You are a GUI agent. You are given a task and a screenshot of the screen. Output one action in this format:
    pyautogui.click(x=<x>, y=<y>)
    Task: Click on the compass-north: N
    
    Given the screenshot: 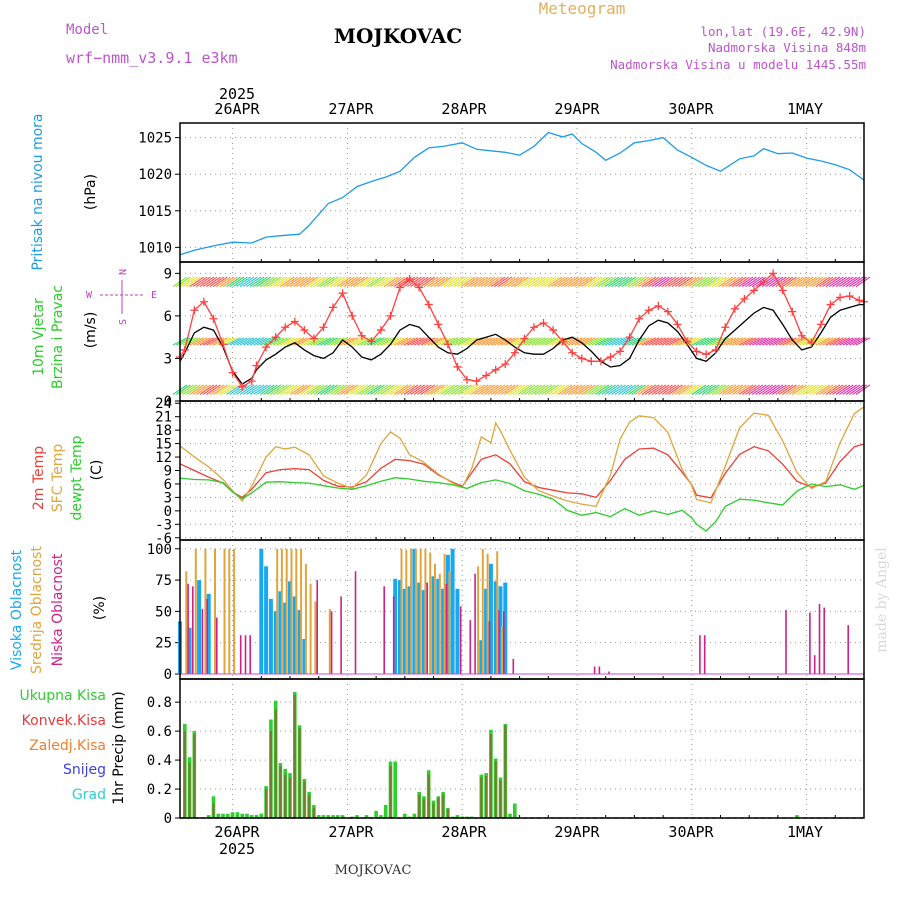 What is the action you would take?
    pyautogui.click(x=123, y=272)
    